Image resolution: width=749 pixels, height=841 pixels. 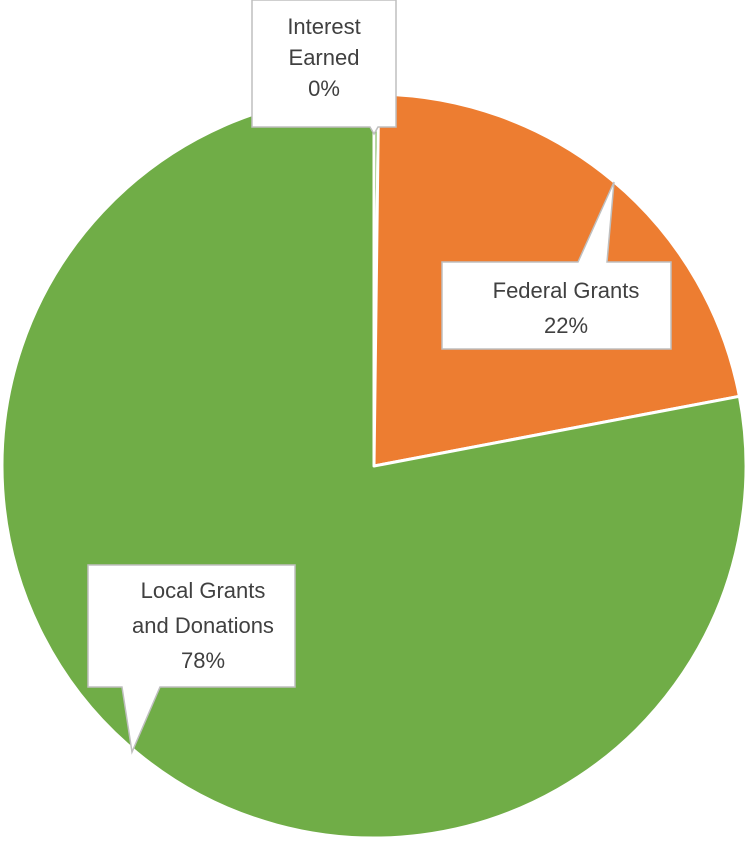 What do you see at coordinates (323, 26) in the screenshot?
I see `data-label-name: Interest` at bounding box center [323, 26].